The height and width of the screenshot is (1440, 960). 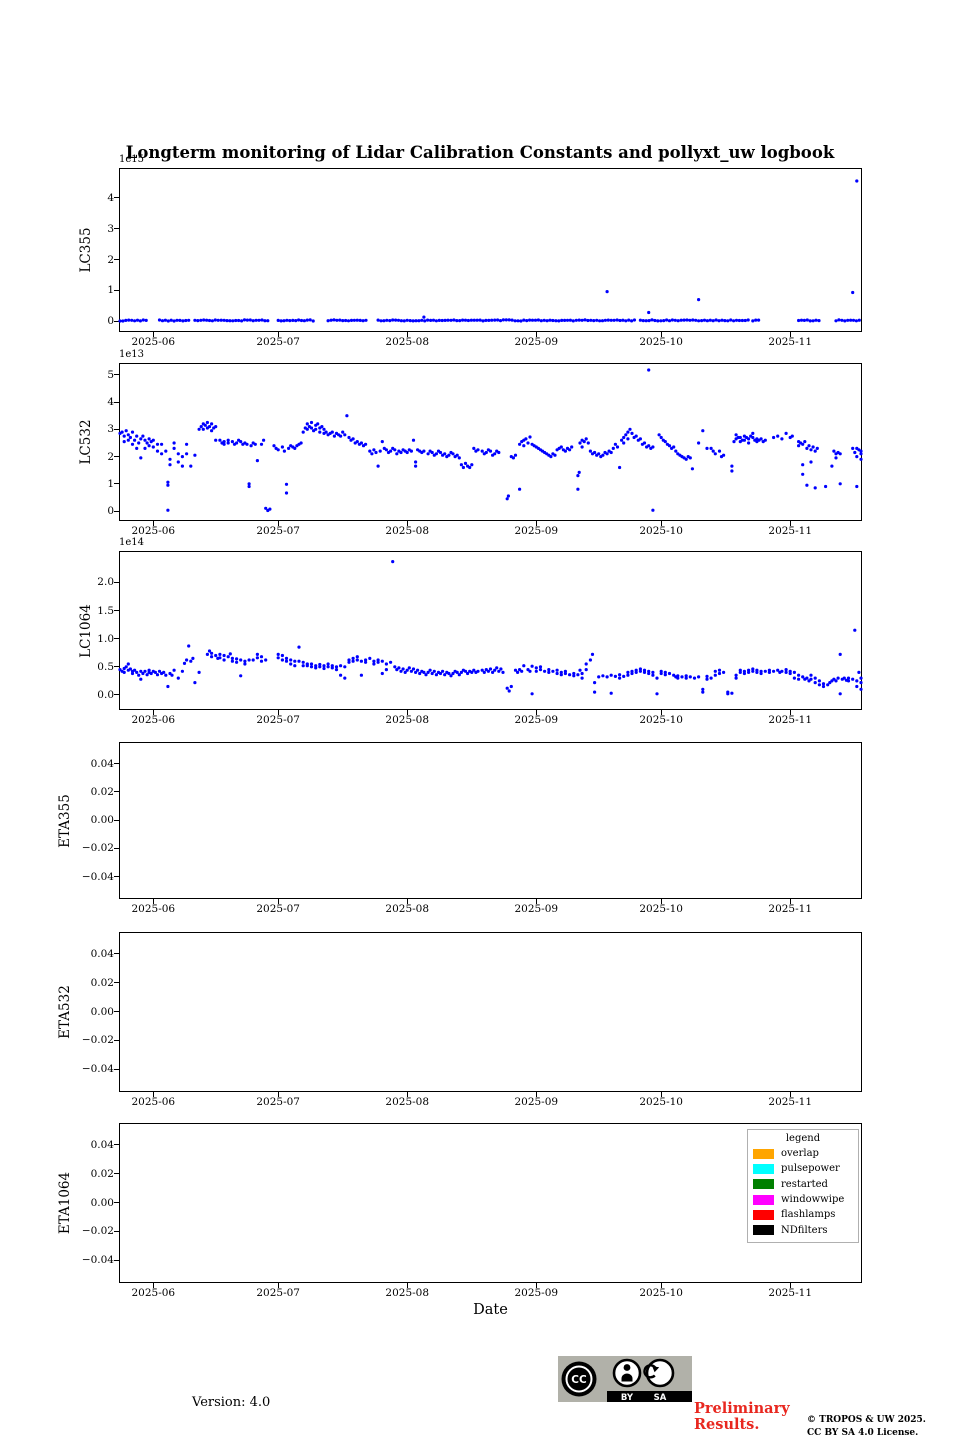 What do you see at coordinates (102, 1202) in the screenshot?
I see `y-tick-label: 0.00` at bounding box center [102, 1202].